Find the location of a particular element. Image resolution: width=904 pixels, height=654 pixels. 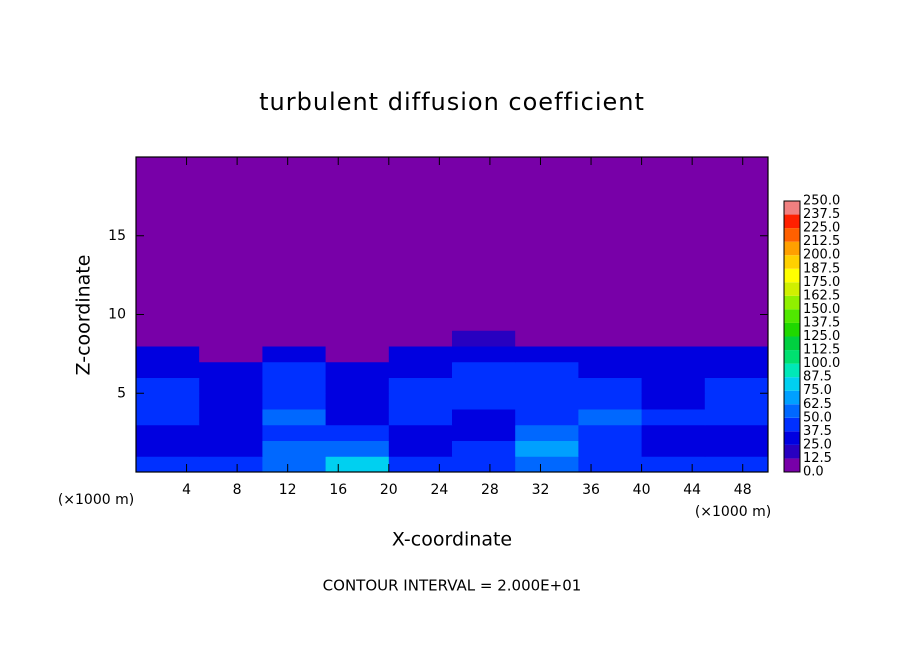

colorbar-label: 87.5 is located at coordinates (817, 377).